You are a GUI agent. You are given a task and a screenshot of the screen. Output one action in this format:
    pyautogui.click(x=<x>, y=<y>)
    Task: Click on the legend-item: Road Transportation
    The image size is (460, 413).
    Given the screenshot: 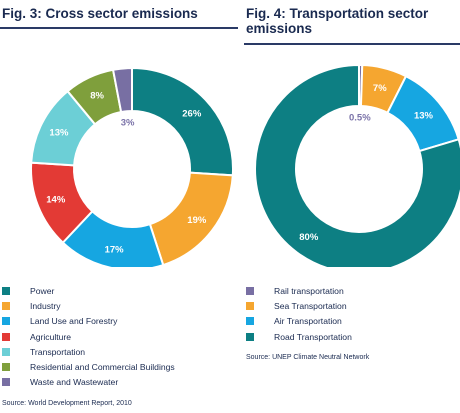 What is the action you would take?
    pyautogui.click(x=352, y=336)
    